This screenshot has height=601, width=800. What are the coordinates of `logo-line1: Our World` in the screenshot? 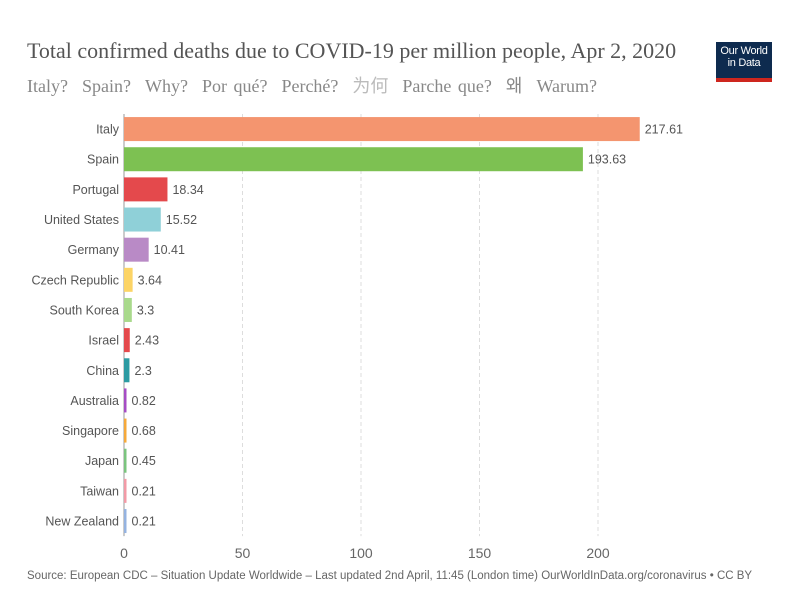 It's located at (744, 51).